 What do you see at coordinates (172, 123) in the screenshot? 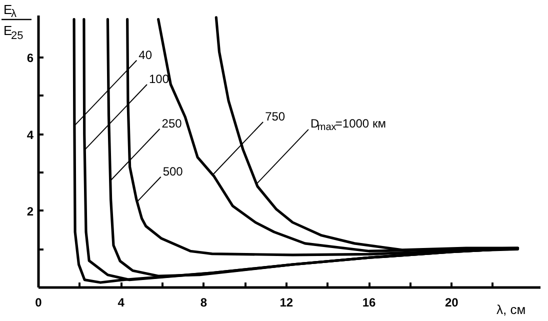
I see `annotation: 250` at bounding box center [172, 123].